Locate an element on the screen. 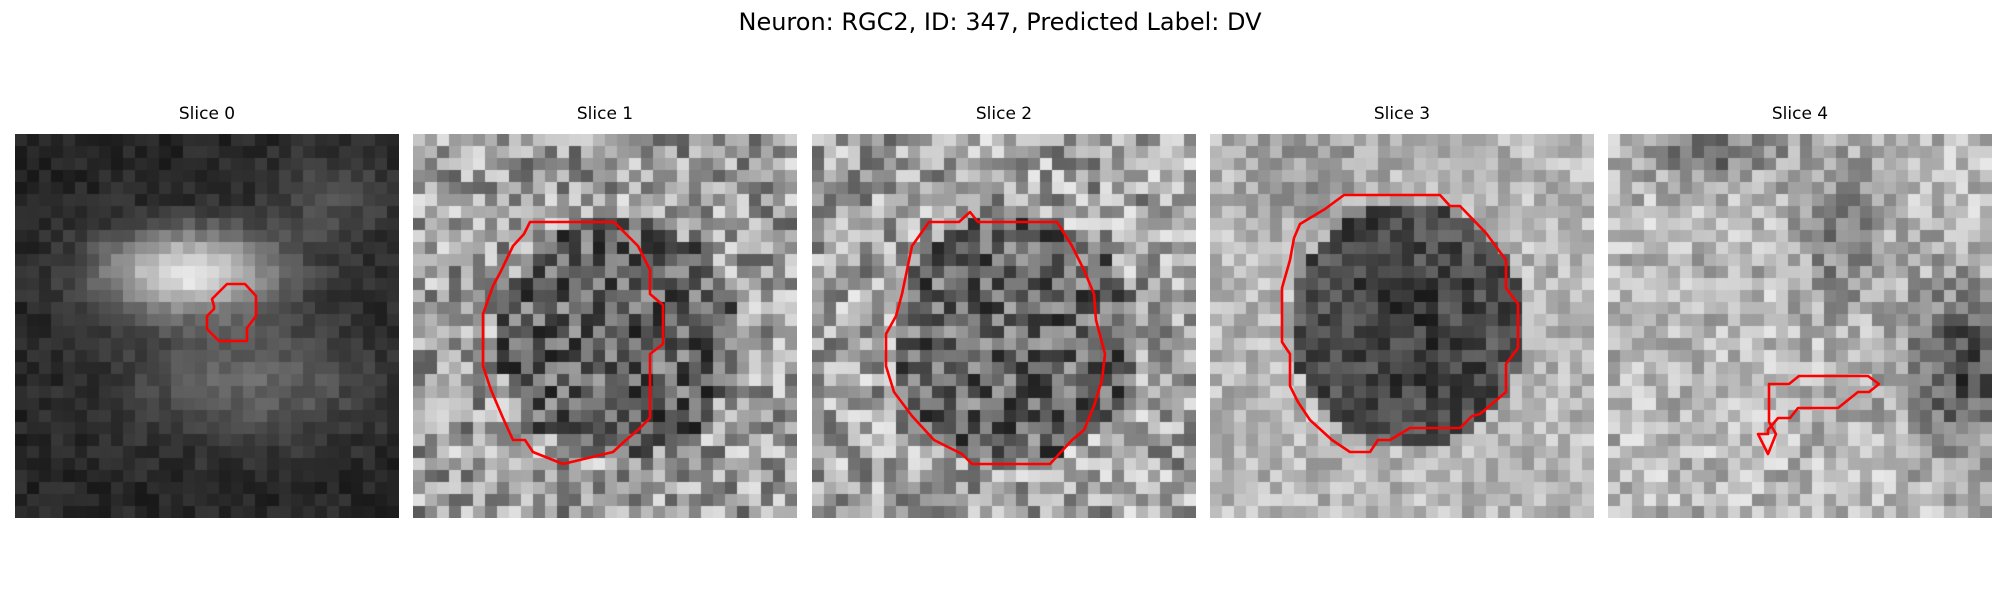 This screenshot has width=2000, height=600. slice-title: Slice 0 is located at coordinates (207, 114).